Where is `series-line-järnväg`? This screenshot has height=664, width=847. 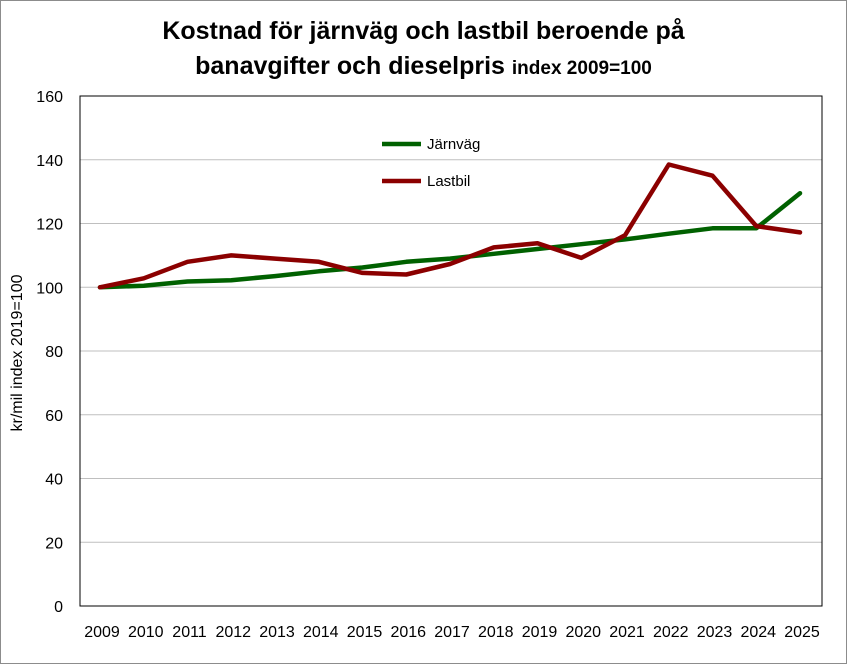
series-line-järnväg is located at coordinates (450, 240).